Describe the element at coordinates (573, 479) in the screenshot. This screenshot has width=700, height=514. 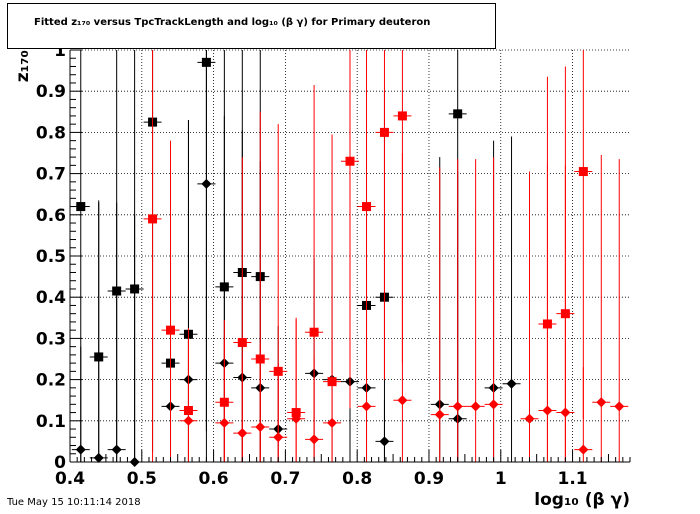
I see `x-tick-label: 1.1` at that location.